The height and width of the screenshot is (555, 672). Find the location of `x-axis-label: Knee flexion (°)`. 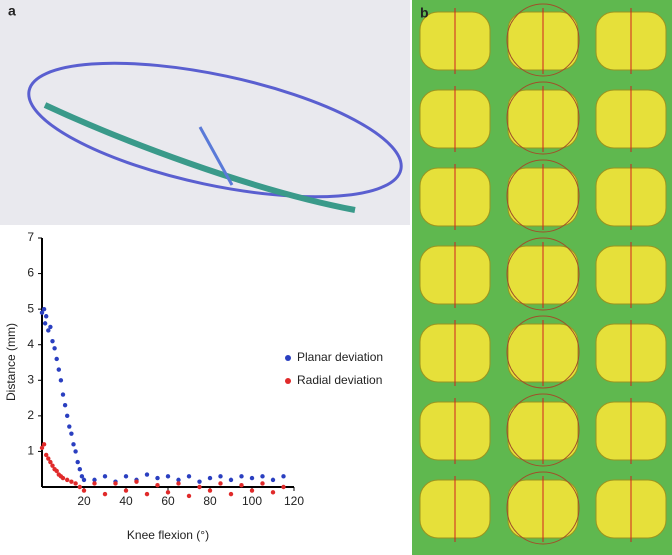

x-axis-label: Knee flexion (°) is located at coordinates (168, 535).